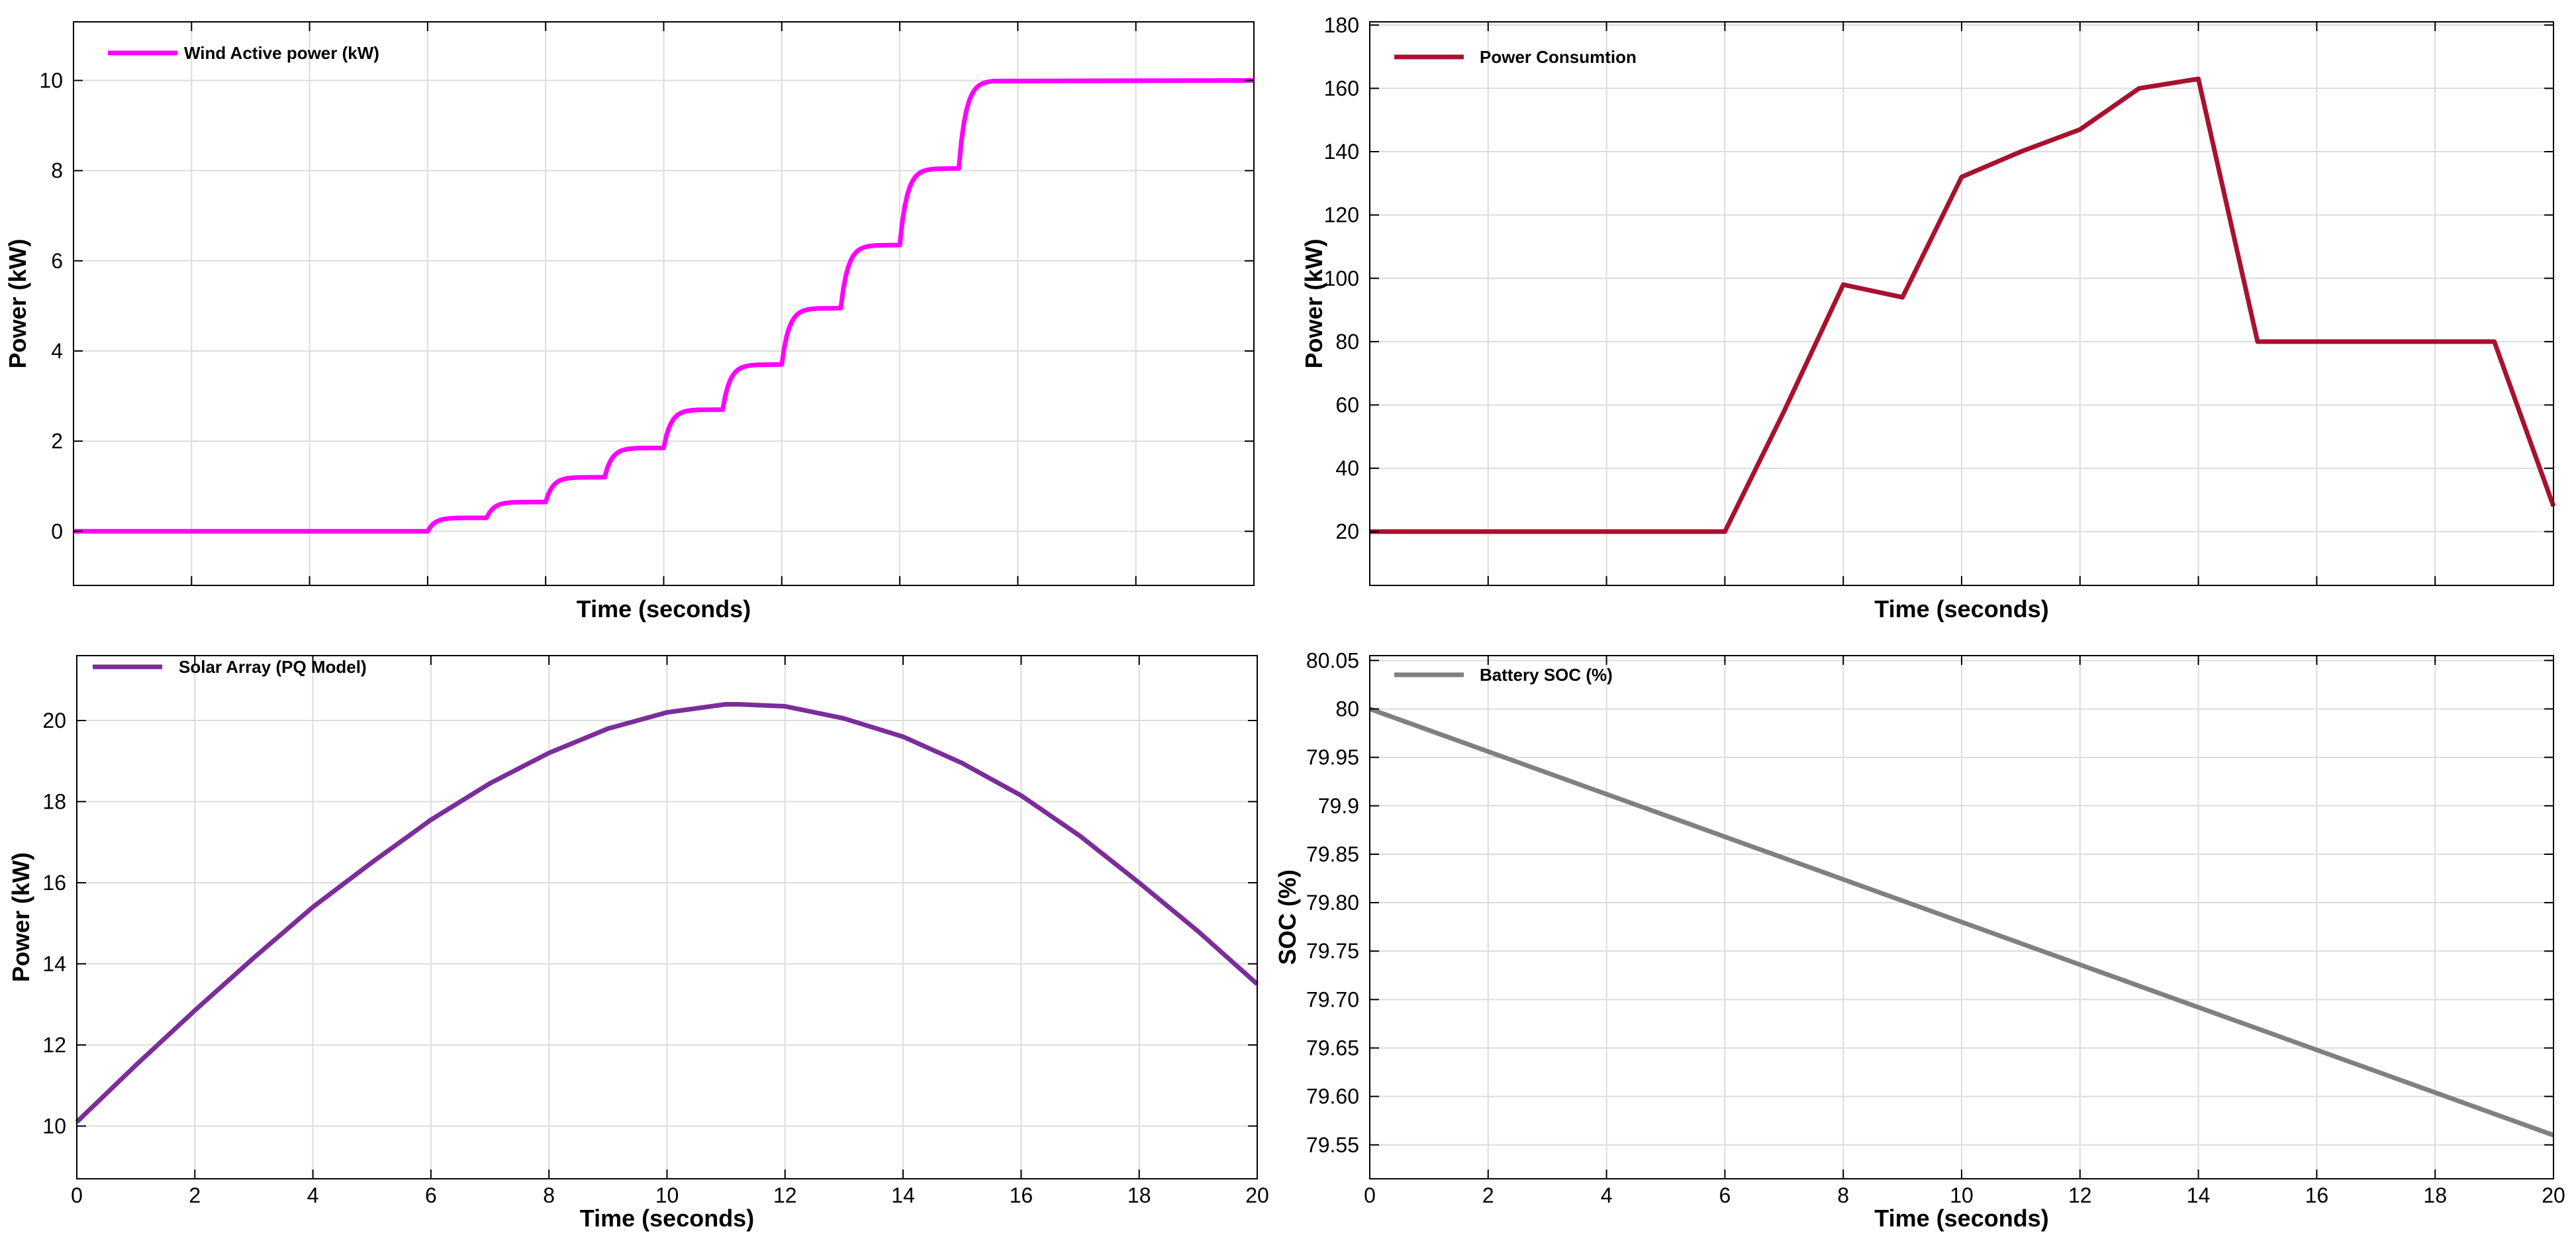 This screenshot has width=2576, height=1245. I want to click on y-tick-label: 79.80, so click(1332, 903).